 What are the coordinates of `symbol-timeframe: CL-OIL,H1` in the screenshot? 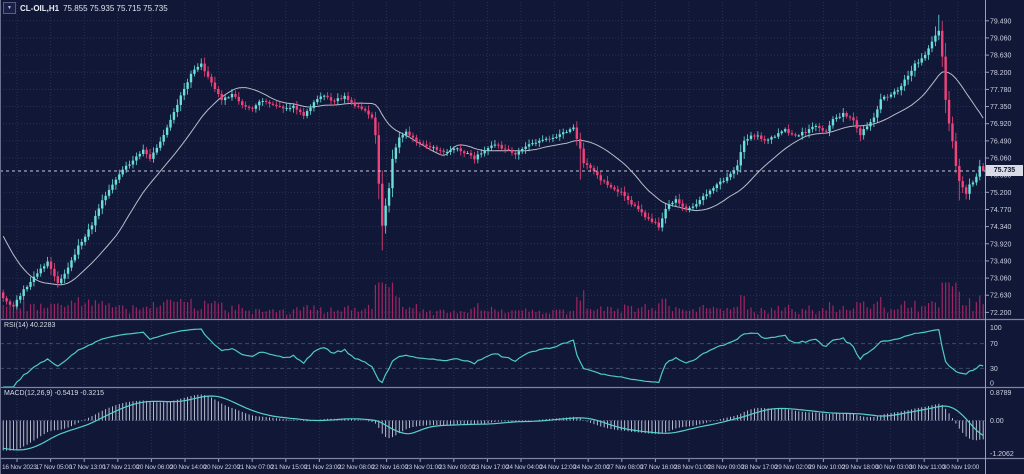 It's located at (40, 8).